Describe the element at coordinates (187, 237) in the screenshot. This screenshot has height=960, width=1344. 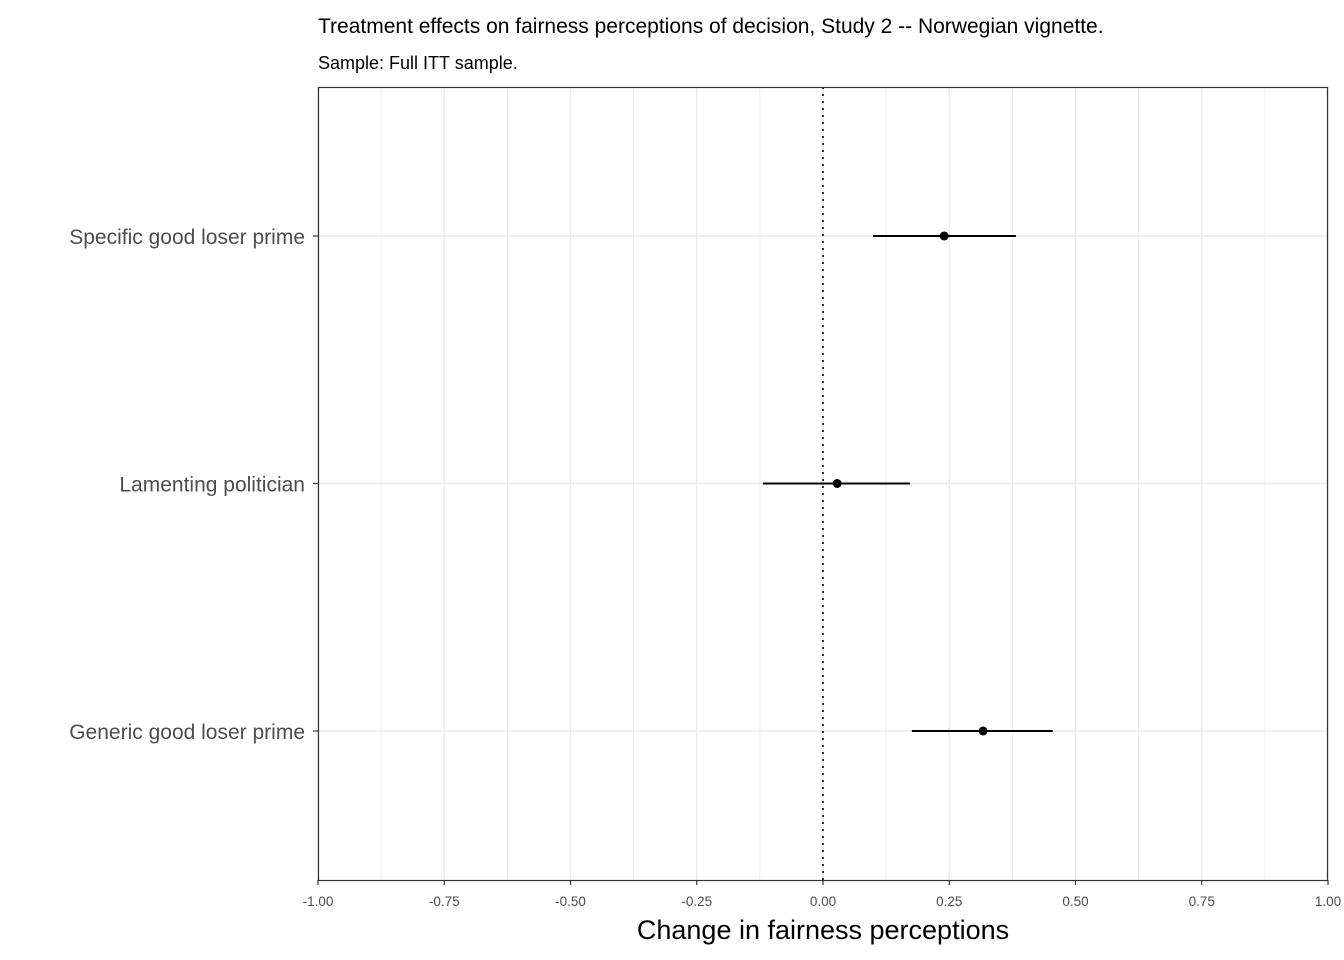
I see `y-tick-label: Specific good loser prime` at that location.